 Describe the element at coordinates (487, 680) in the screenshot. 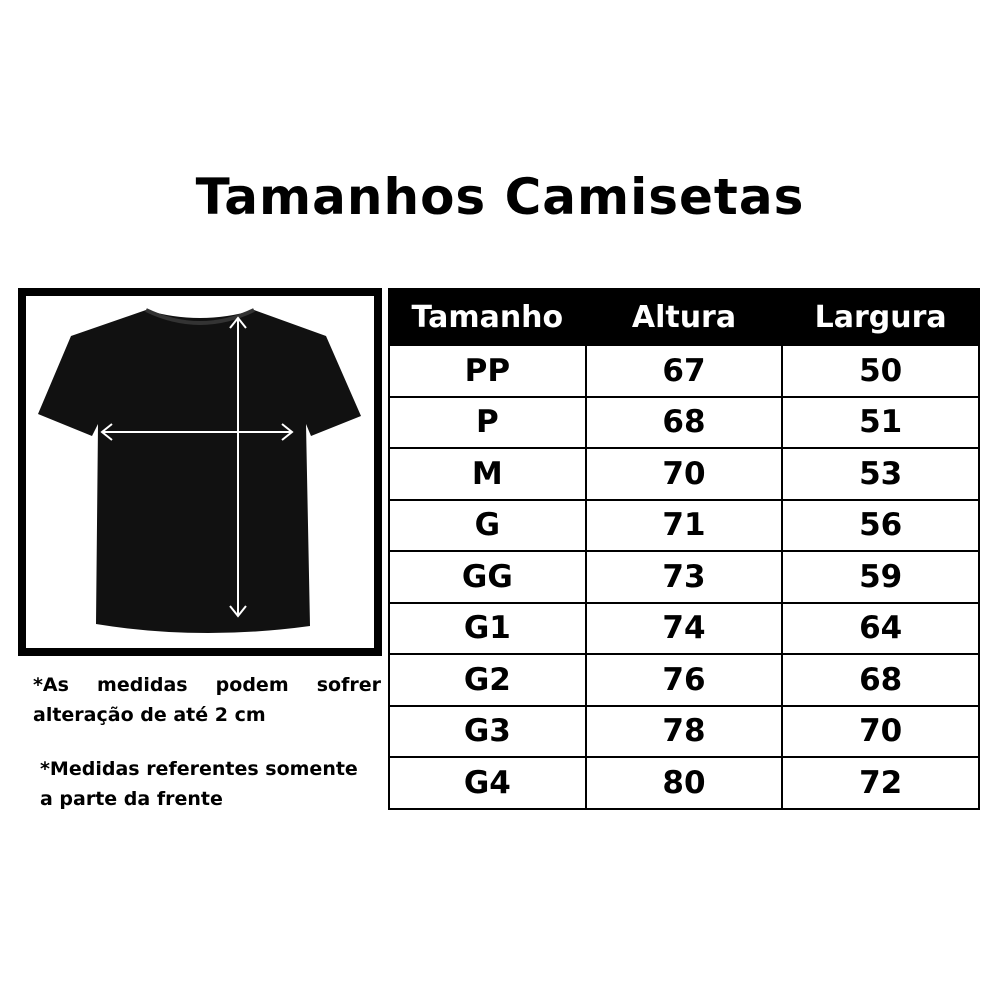

I see `size-cell: G2` at that location.